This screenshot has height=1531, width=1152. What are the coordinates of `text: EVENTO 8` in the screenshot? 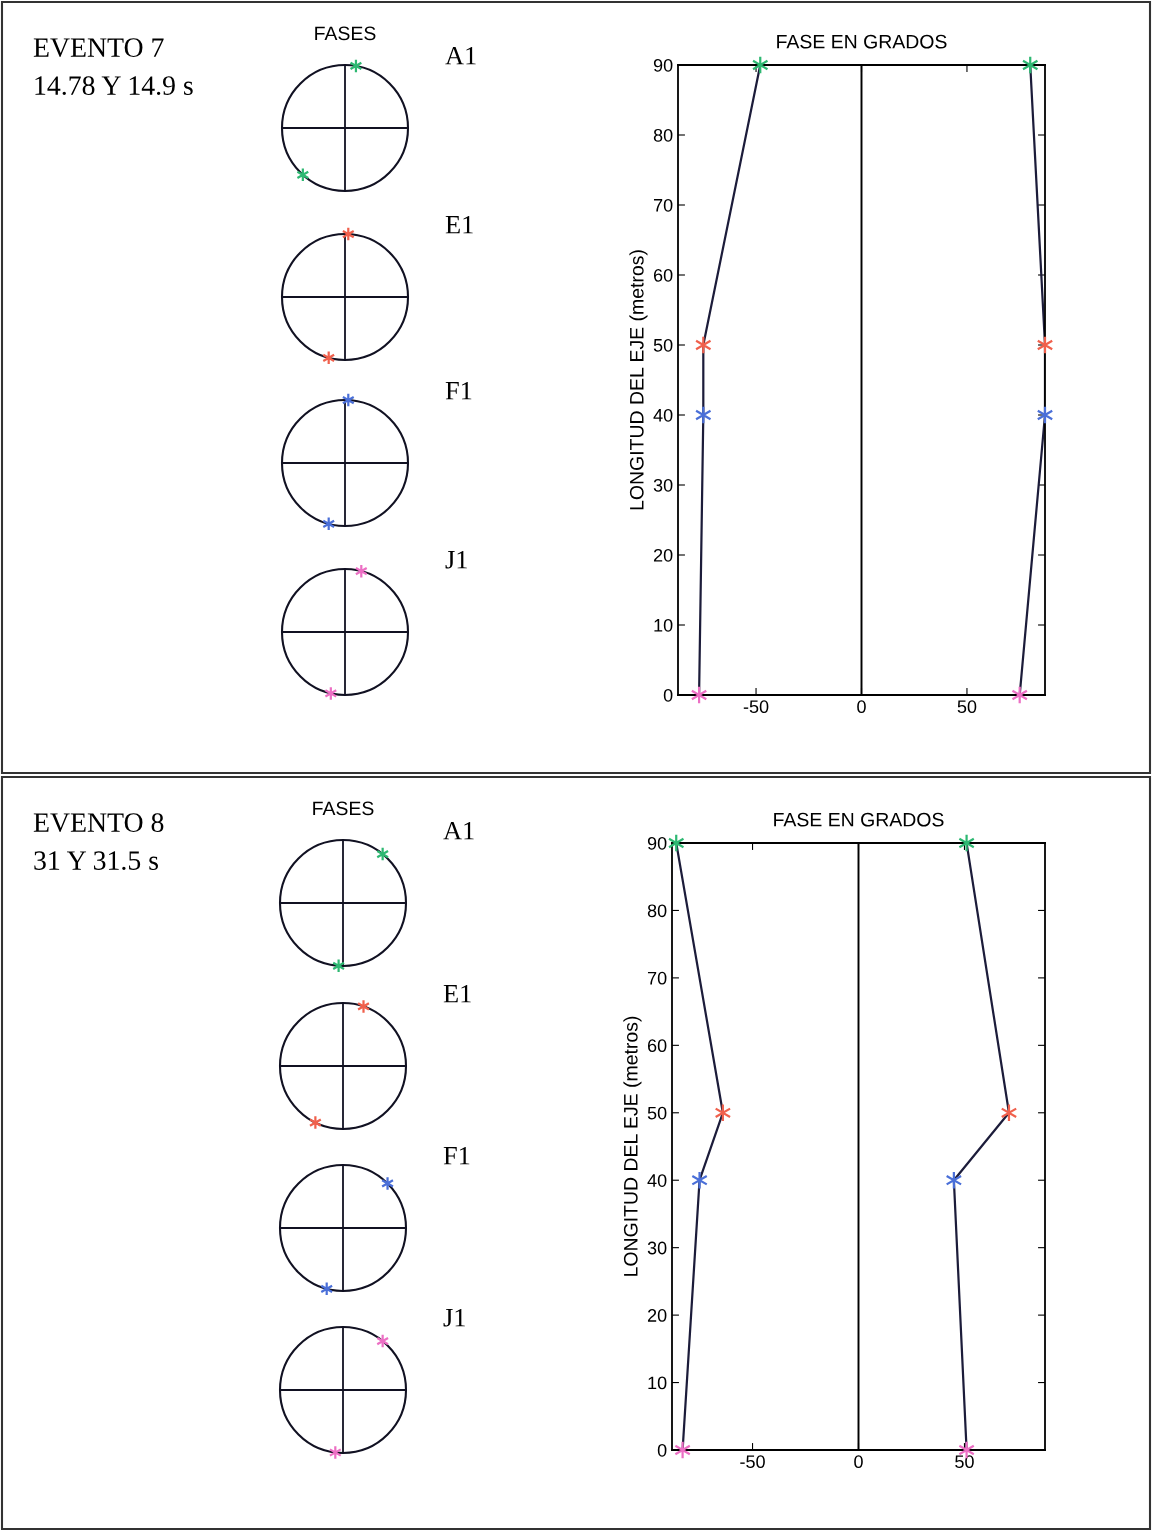 It's located at (98, 823).